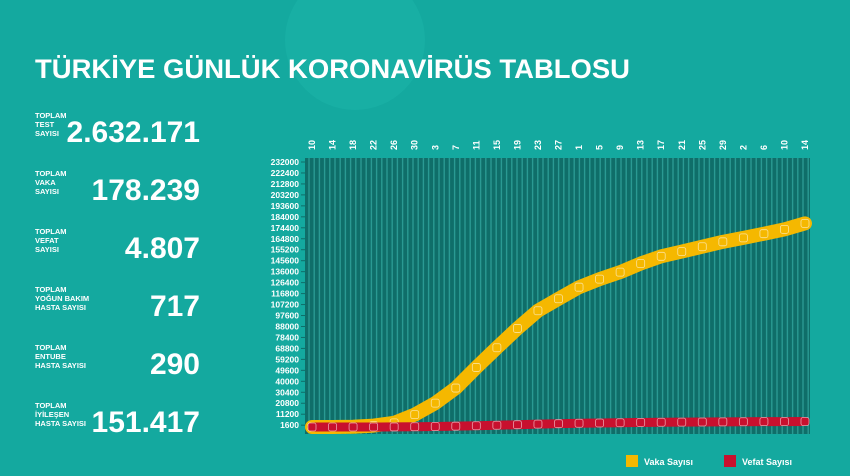  What do you see at coordinates (287, 337) in the screenshot?
I see `y-tick-label: 78400` at bounding box center [287, 337].